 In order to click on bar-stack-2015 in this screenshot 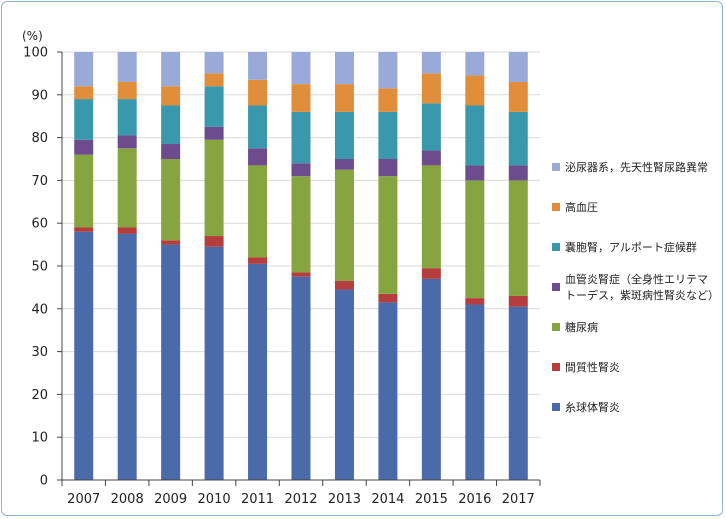, I will do `click(431, 266)`.